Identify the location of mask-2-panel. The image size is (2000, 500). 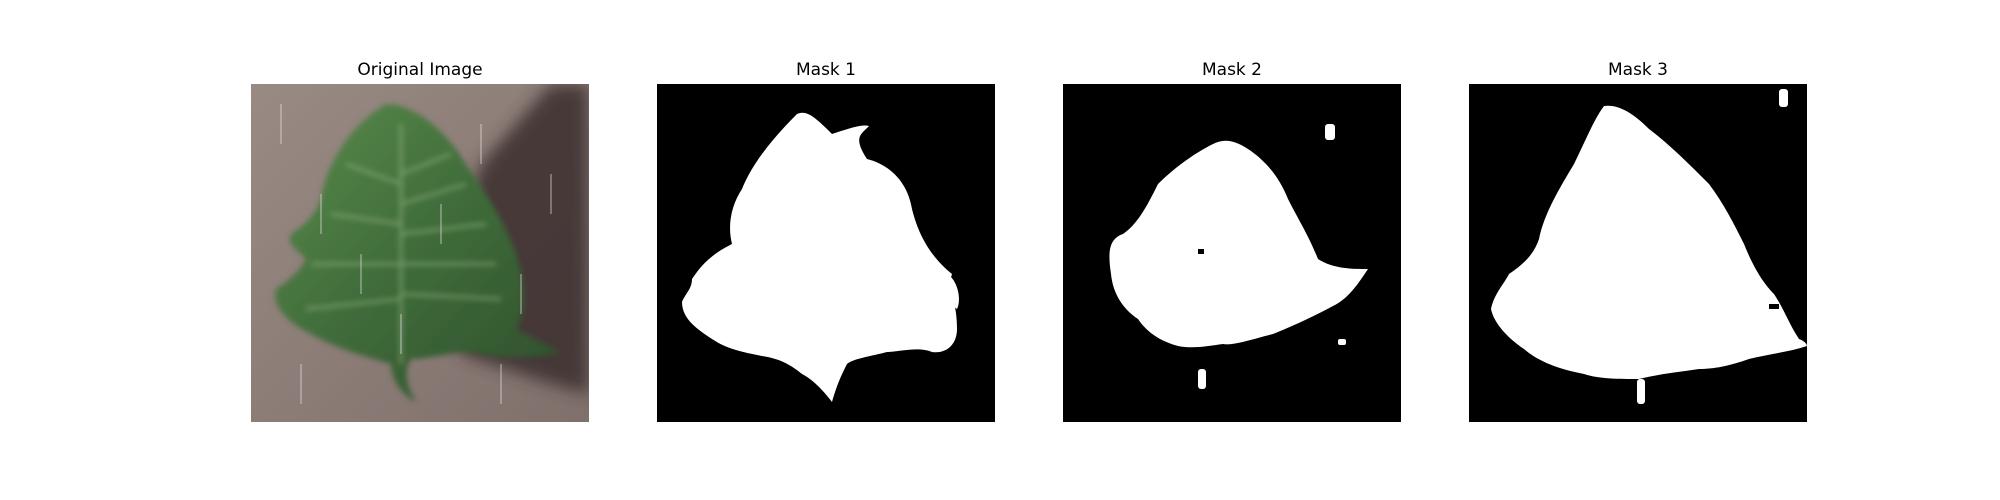
(1232, 253).